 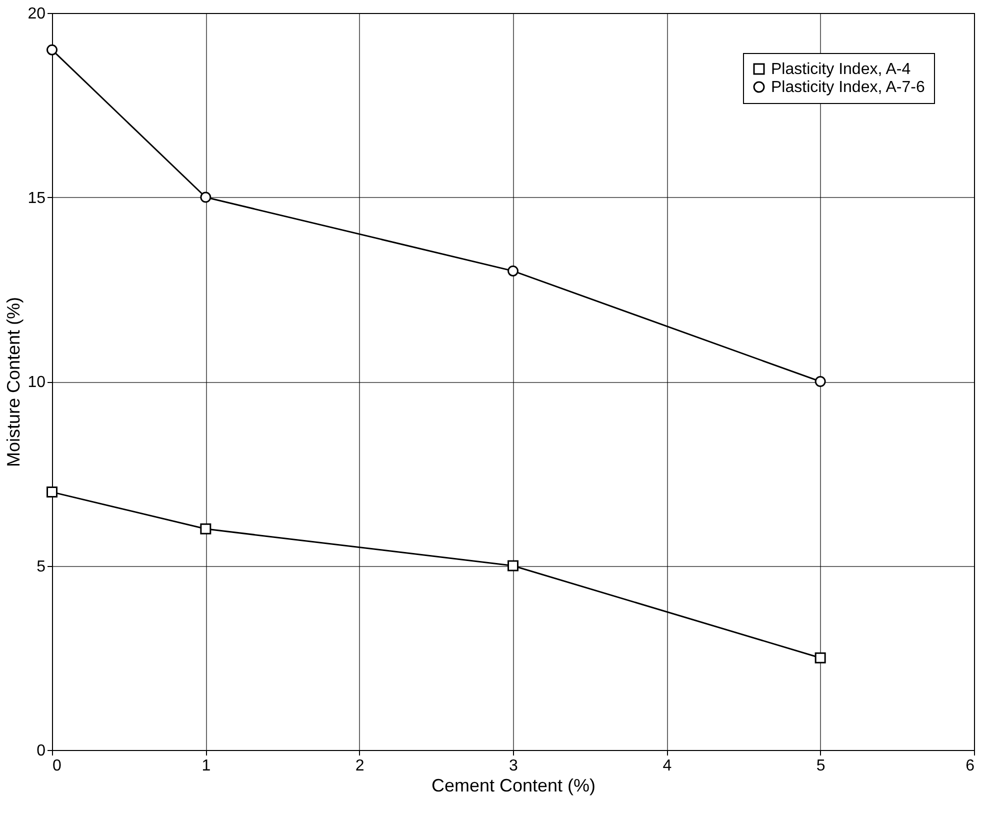 I want to click on x-tick-label: 4, so click(x=667, y=766).